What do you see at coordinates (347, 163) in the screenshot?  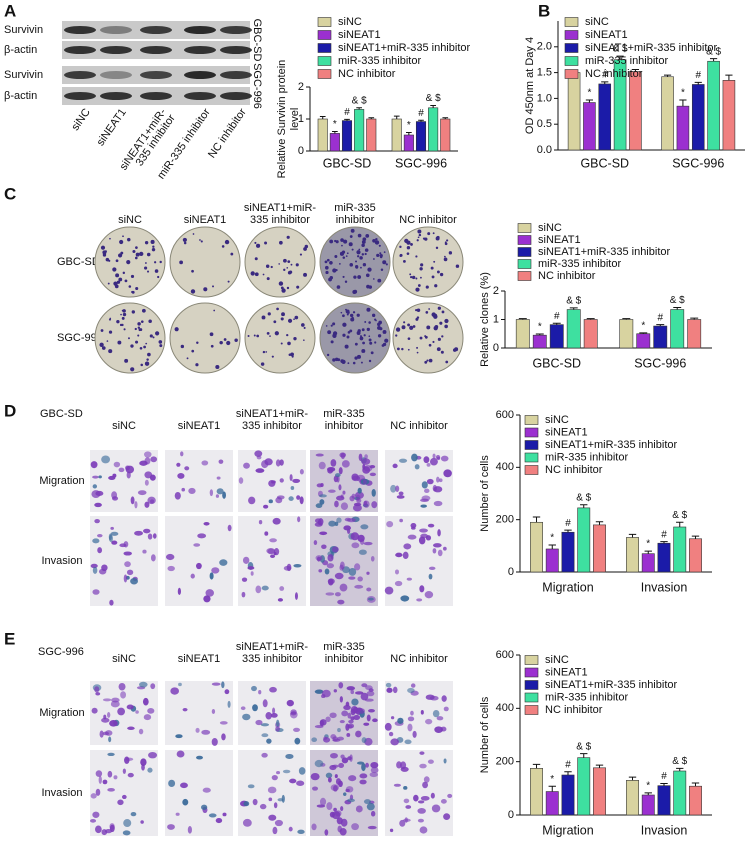 I see `x-tick-label: GBC-SD` at bounding box center [347, 163].